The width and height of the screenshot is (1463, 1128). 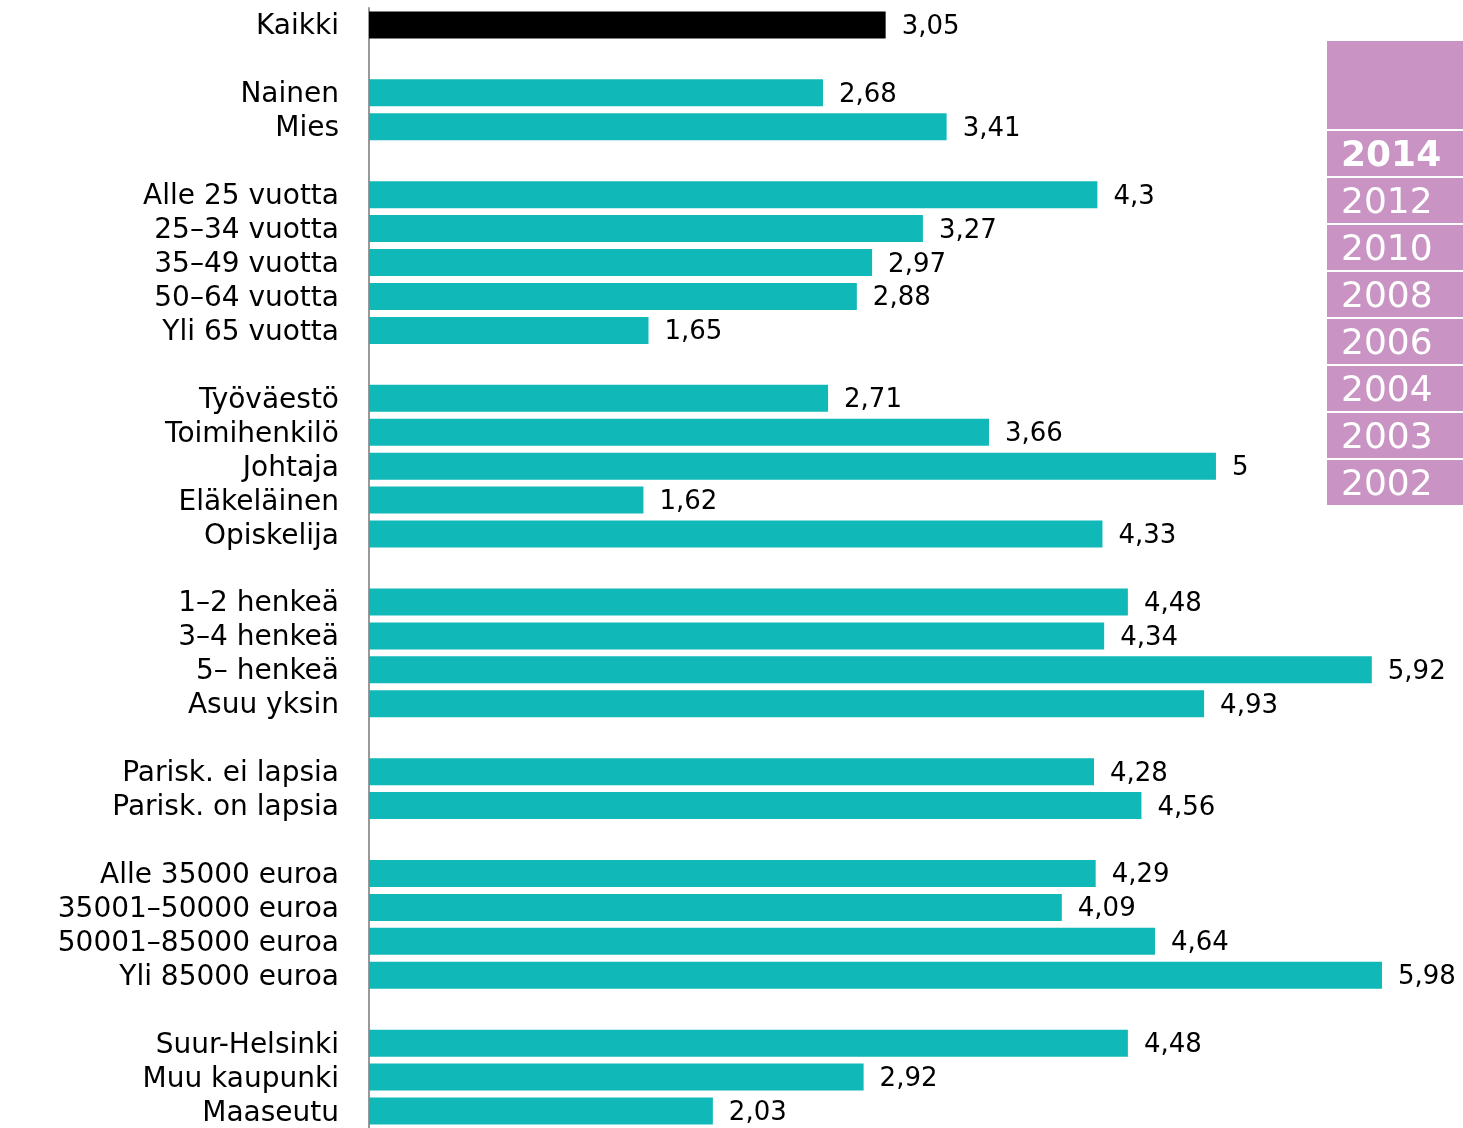 I want to click on y-tick-label: 35001–50000 euroa, so click(x=198, y=907).